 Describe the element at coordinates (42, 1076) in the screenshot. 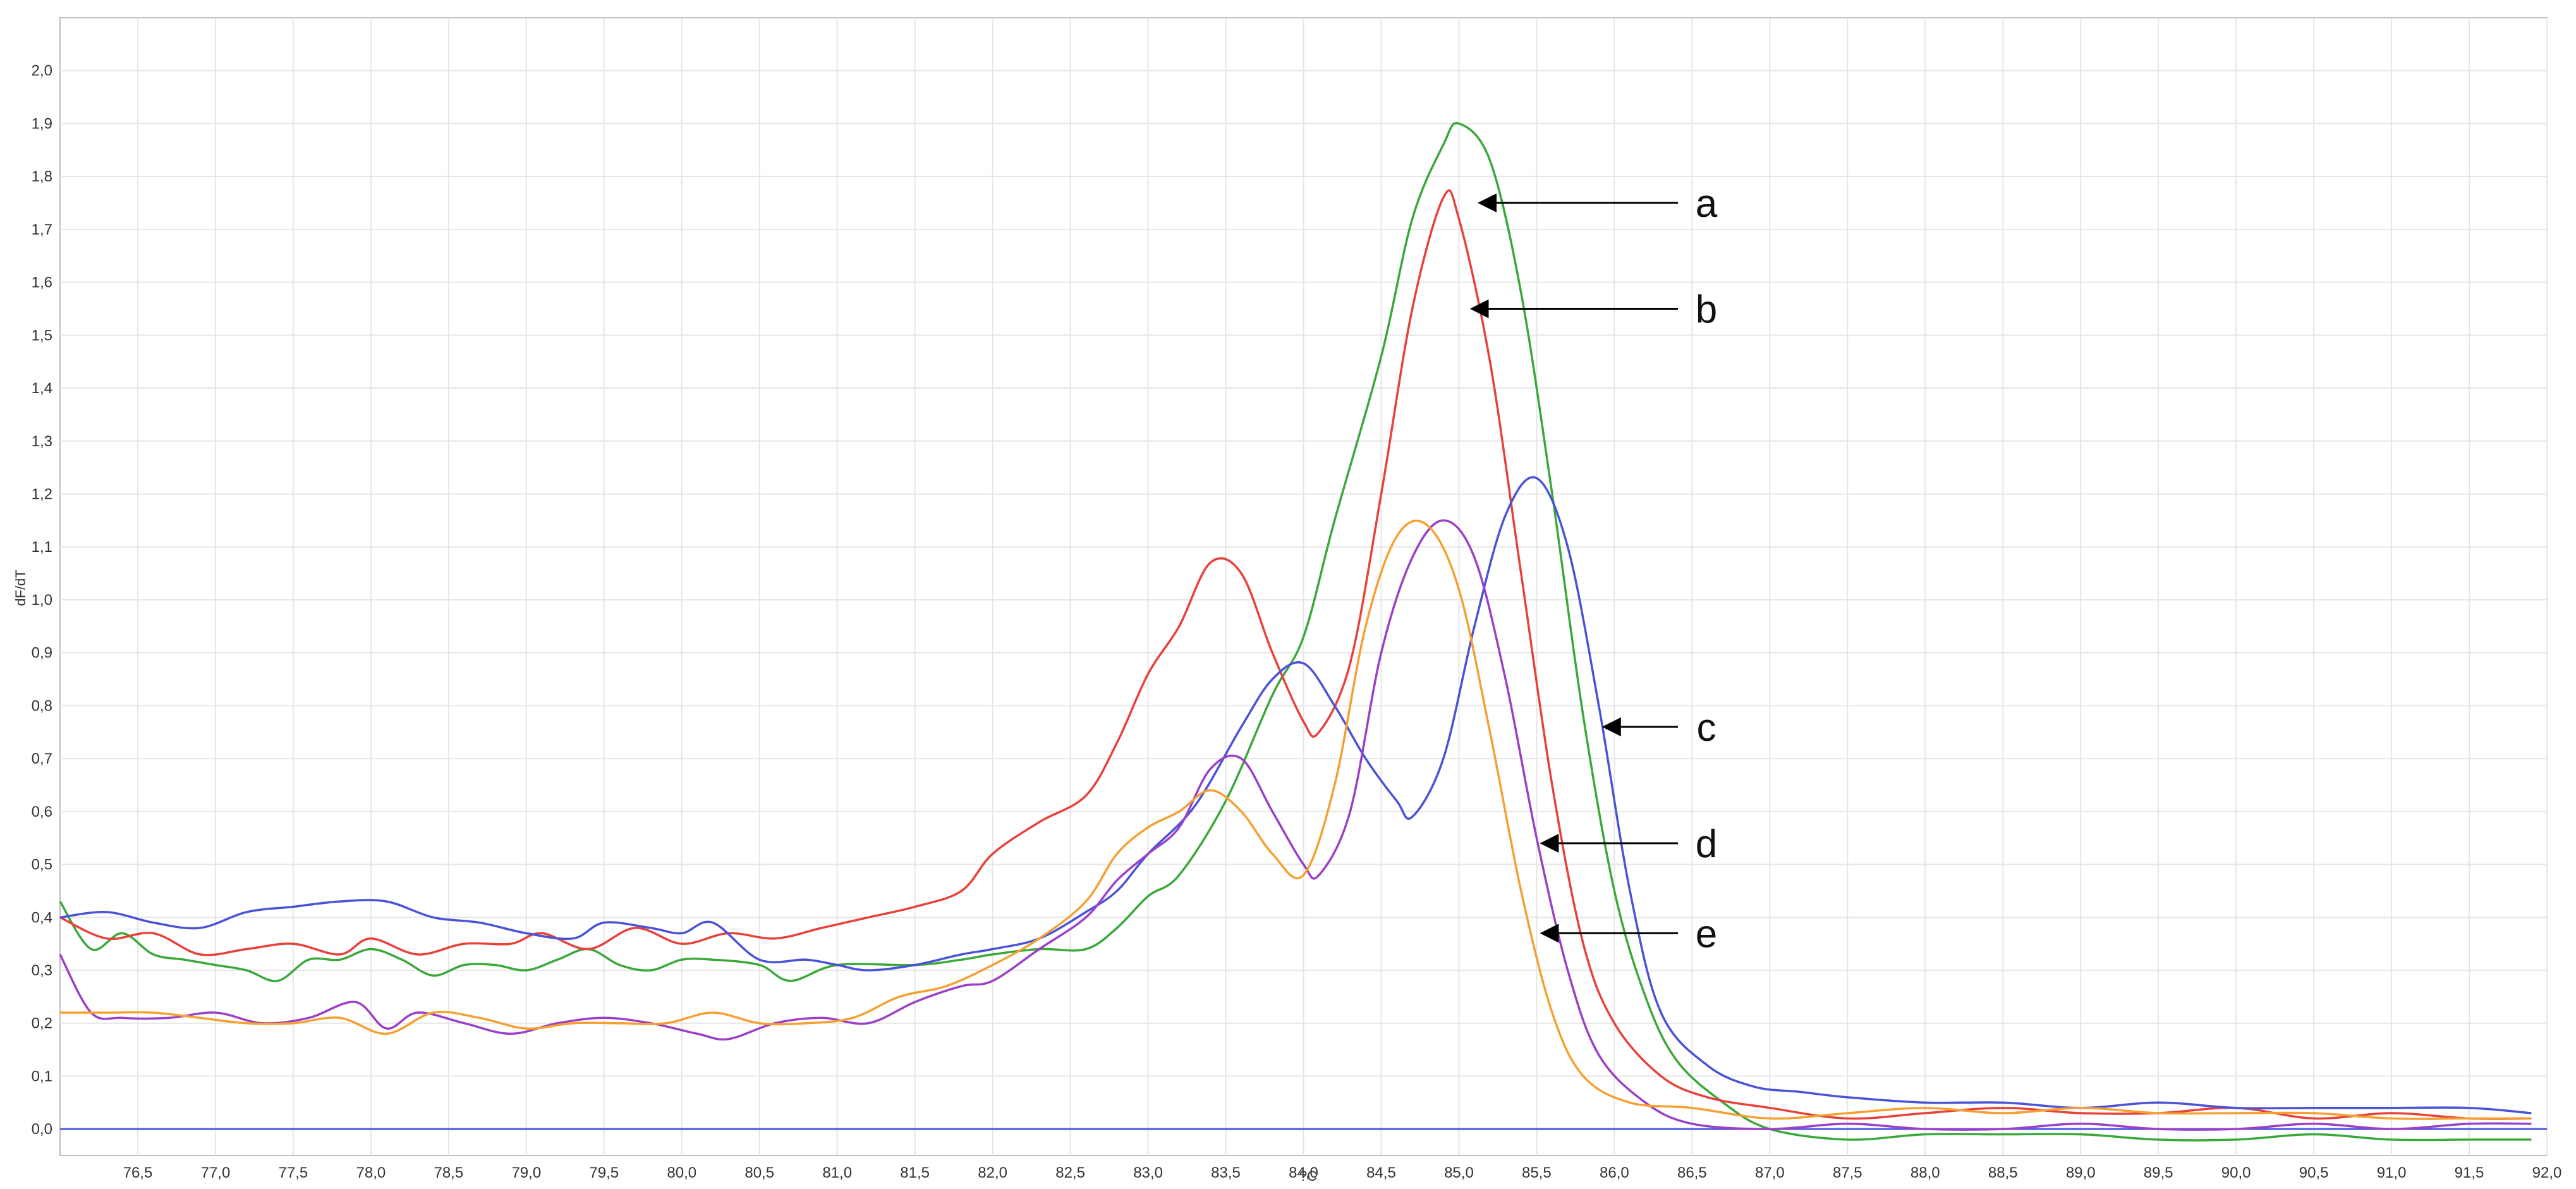

I see `y-tick-label: 0,1` at that location.